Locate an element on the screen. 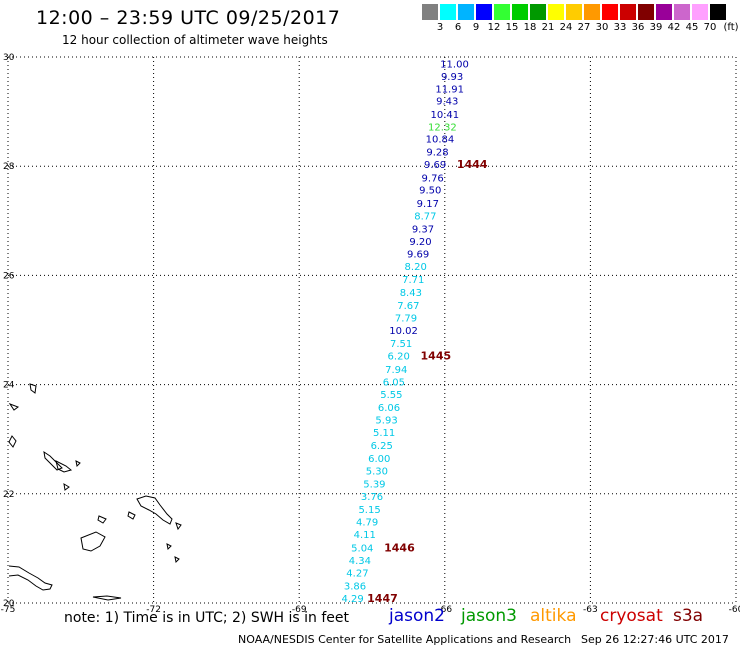  scale-label: 6 is located at coordinates (458, 27).